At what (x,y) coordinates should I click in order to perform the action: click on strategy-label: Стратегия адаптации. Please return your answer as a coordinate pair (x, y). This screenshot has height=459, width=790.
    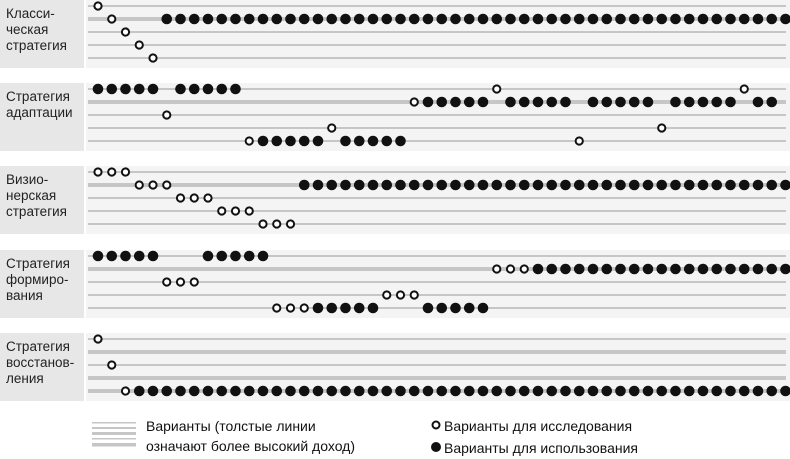
    Looking at the image, I should click on (42, 117).